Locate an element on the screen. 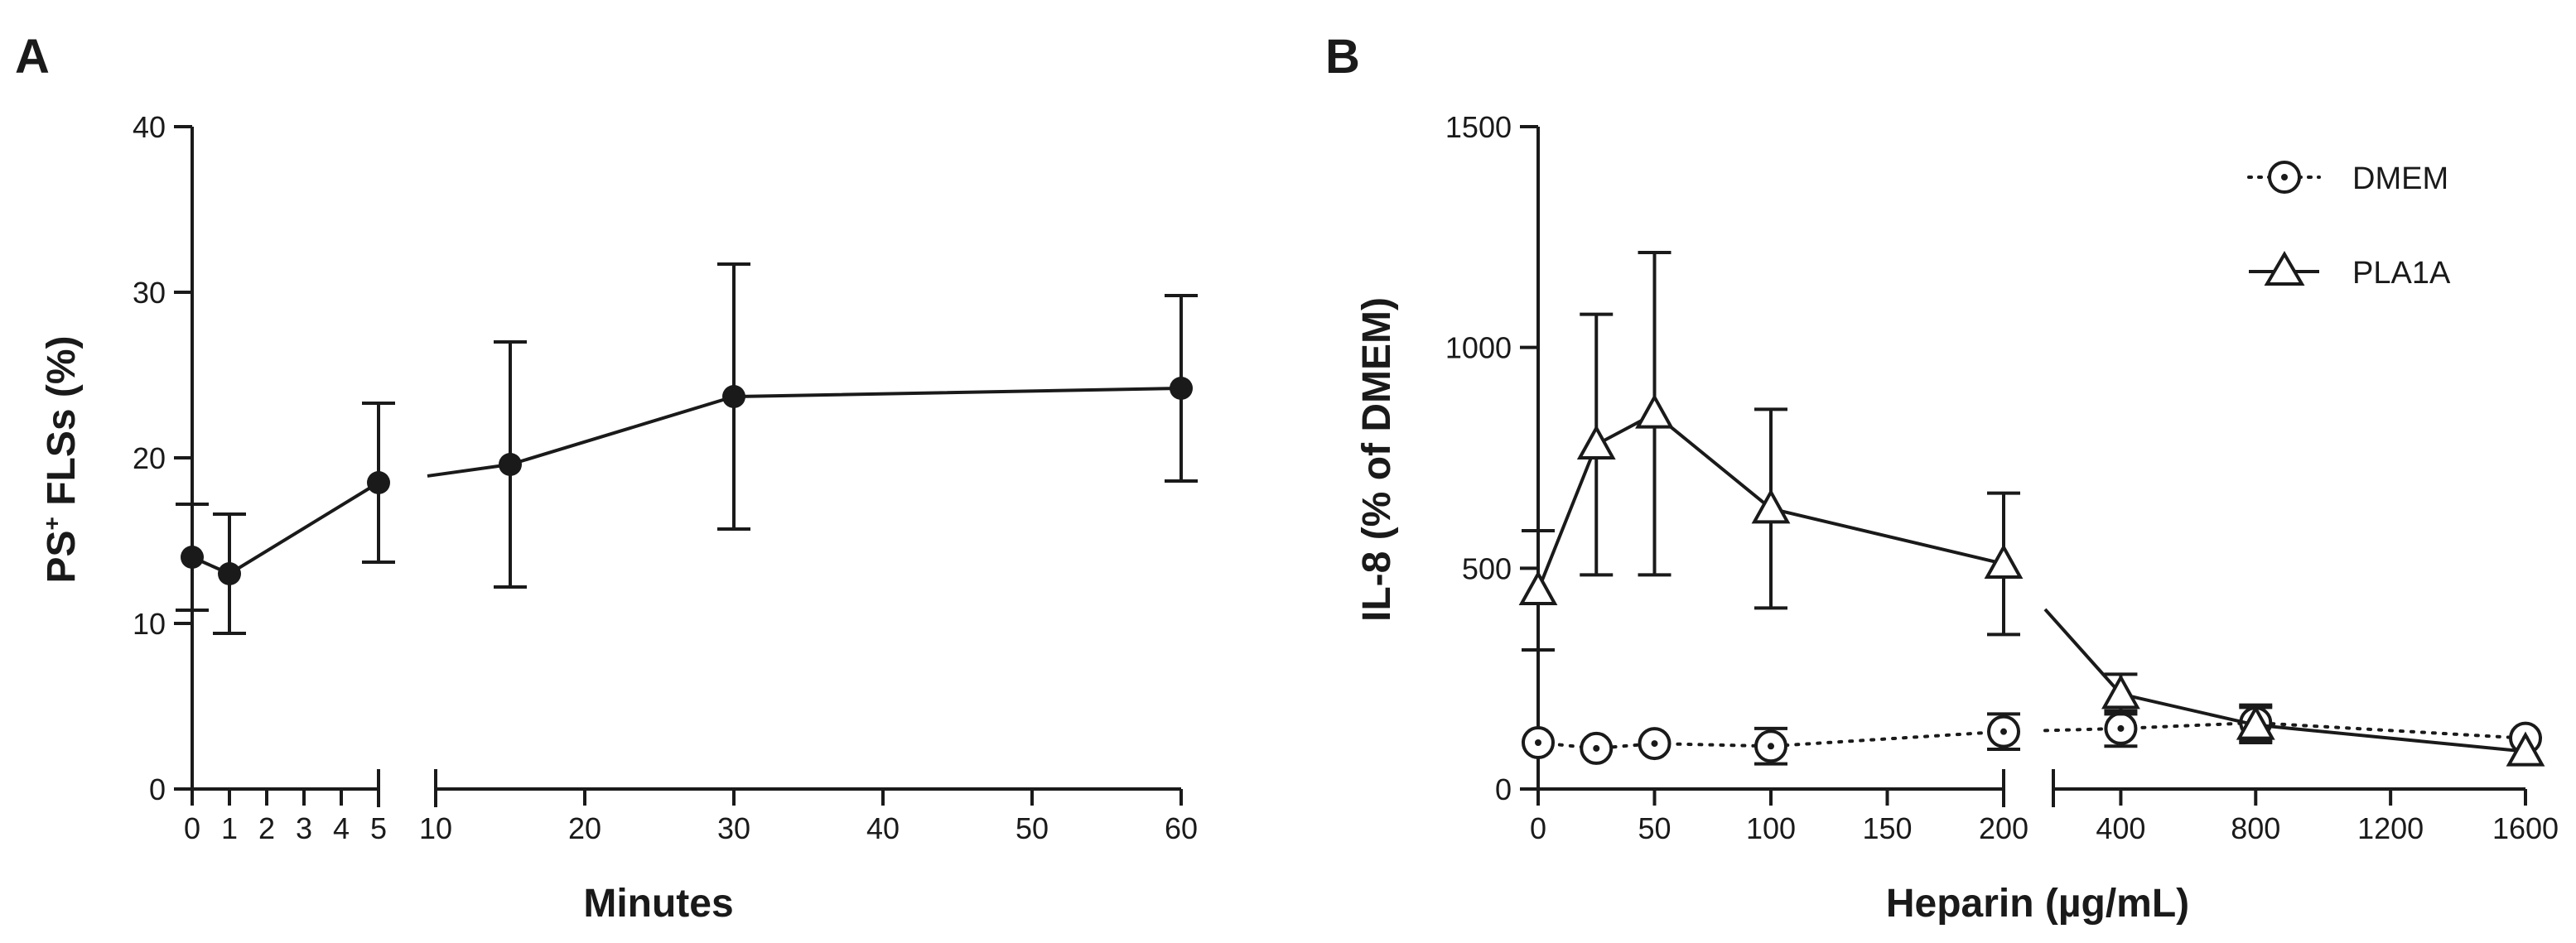 The width and height of the screenshot is (2576, 943). x-tick-label: 100 is located at coordinates (1771, 828).